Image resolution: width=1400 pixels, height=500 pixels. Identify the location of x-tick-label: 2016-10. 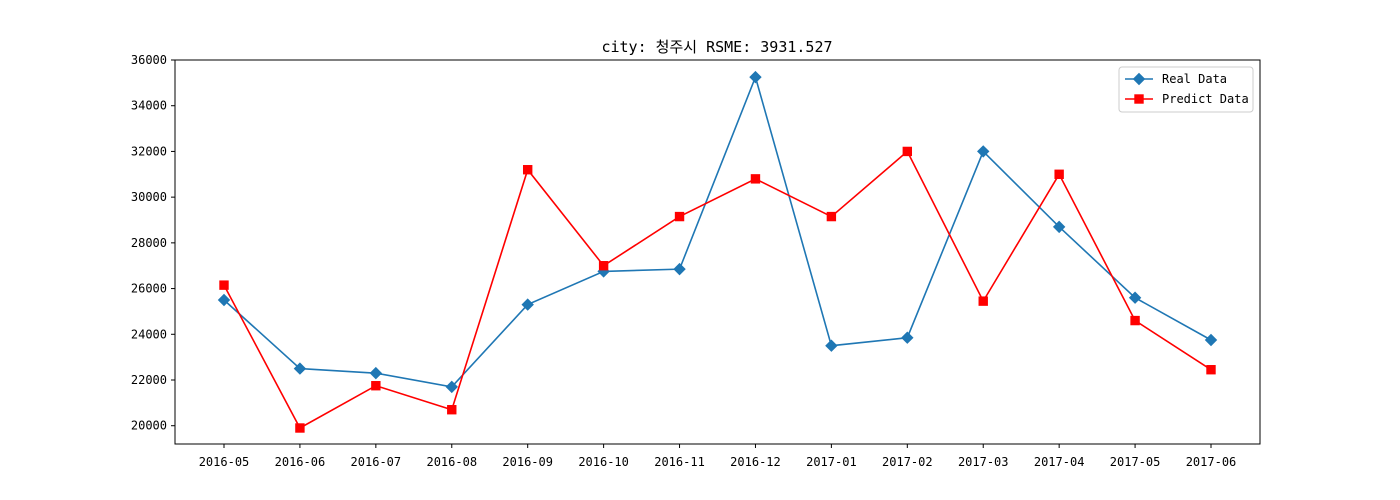
(603, 462).